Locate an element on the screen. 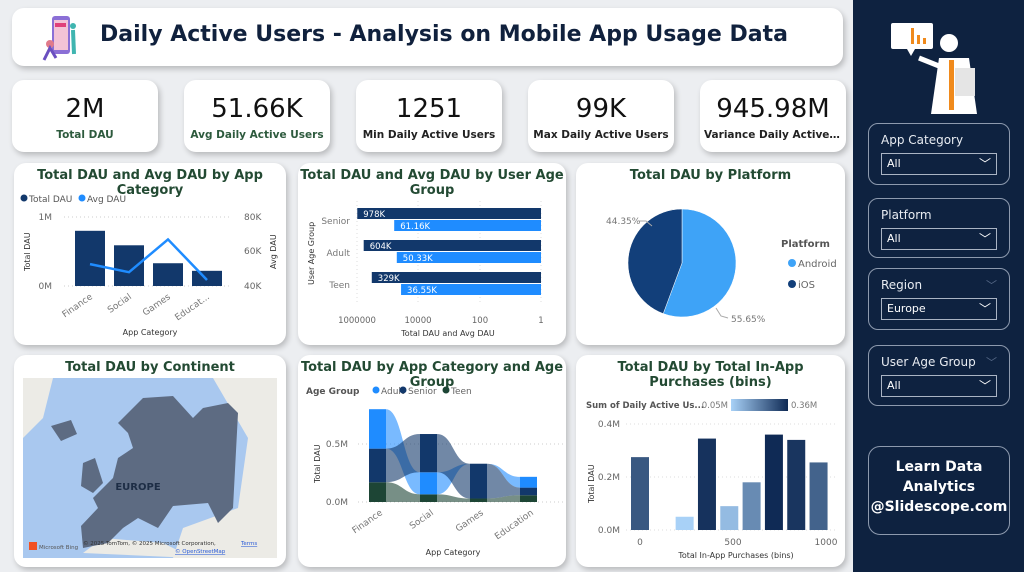 This screenshot has height=572, width=1024. legend-title: Platform is located at coordinates (805, 244).